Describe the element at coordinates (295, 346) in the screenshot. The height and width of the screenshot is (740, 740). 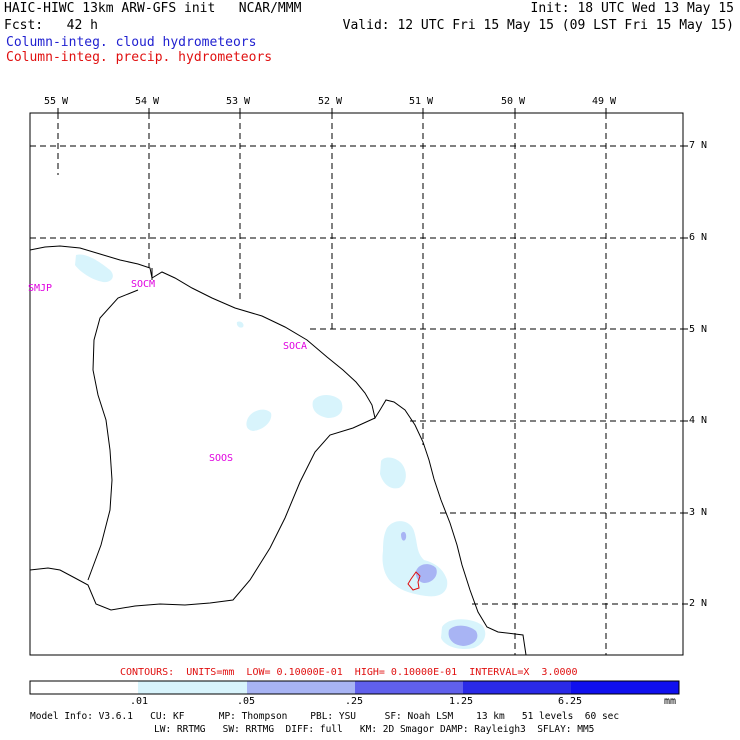
I see `station-label: SOCA` at that location.